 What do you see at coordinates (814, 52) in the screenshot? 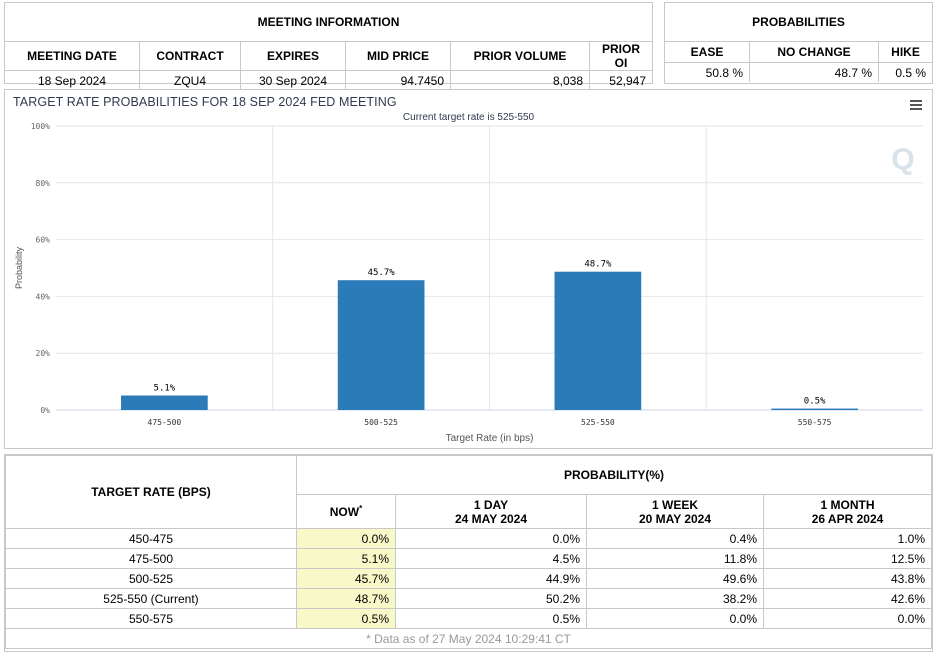
I see `col-no-change: NO CHANGE` at bounding box center [814, 52].